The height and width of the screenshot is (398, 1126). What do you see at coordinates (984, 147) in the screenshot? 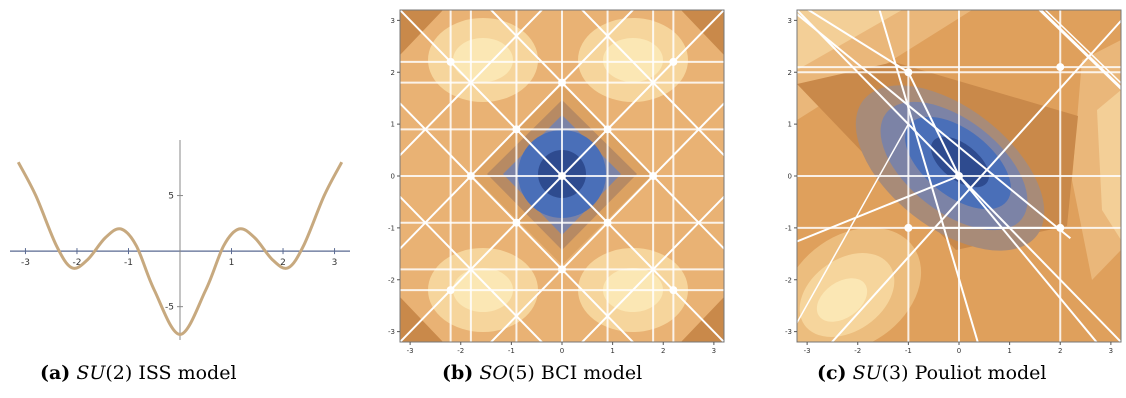
I see `plot-c-critical-points` at bounding box center [984, 147].